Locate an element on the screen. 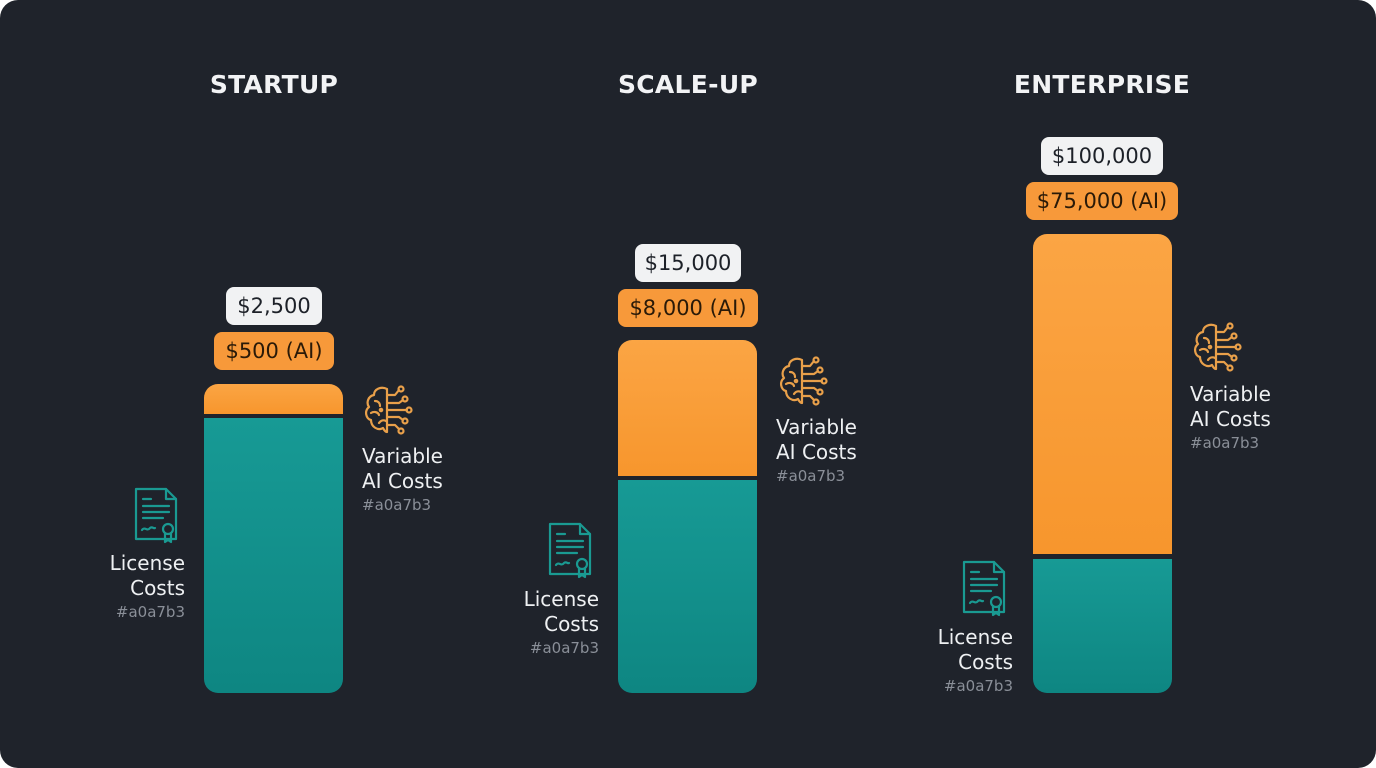 Image resolution: width=1376 pixels, height=768 pixels. bar-enterprise is located at coordinates (1102, 463).